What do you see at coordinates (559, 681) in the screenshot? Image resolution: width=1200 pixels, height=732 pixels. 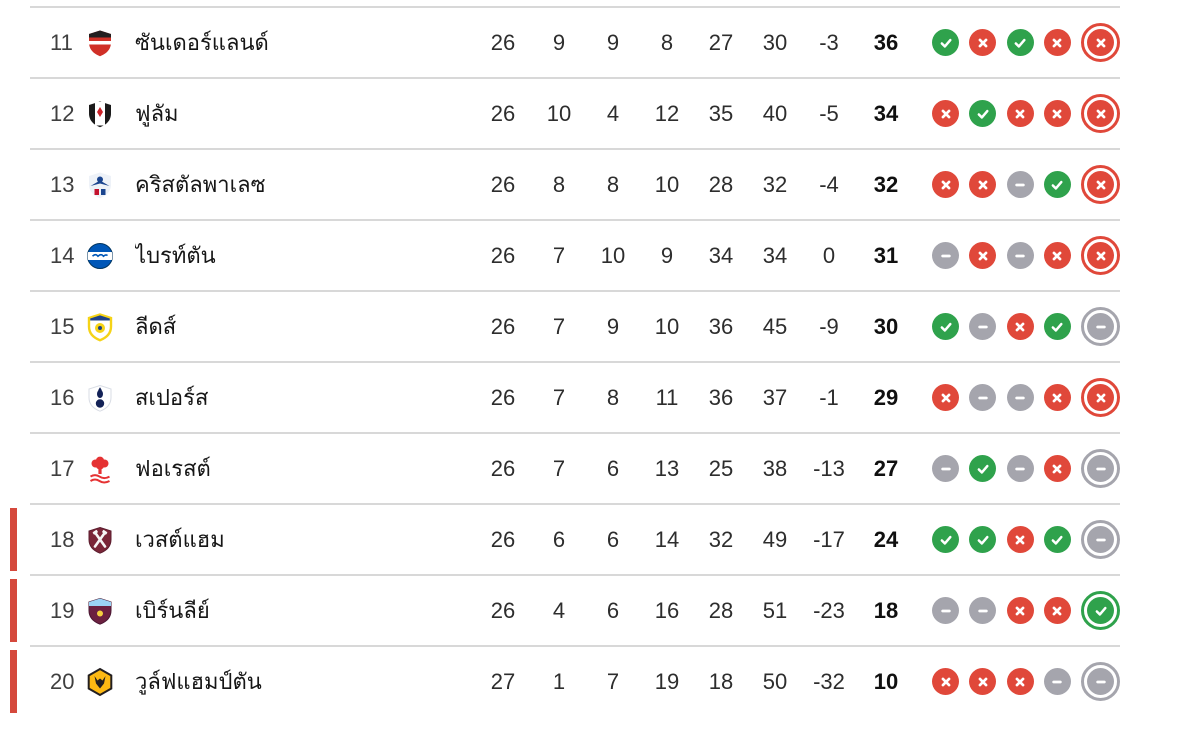 I see `wins: 1` at bounding box center [559, 681].